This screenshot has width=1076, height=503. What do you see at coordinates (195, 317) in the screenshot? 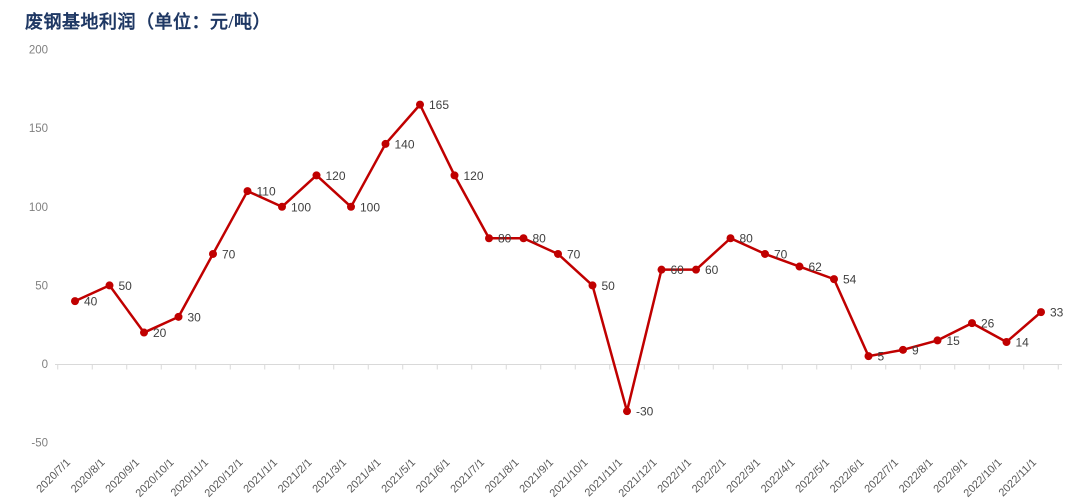
I see `data-label: 30` at bounding box center [195, 317].